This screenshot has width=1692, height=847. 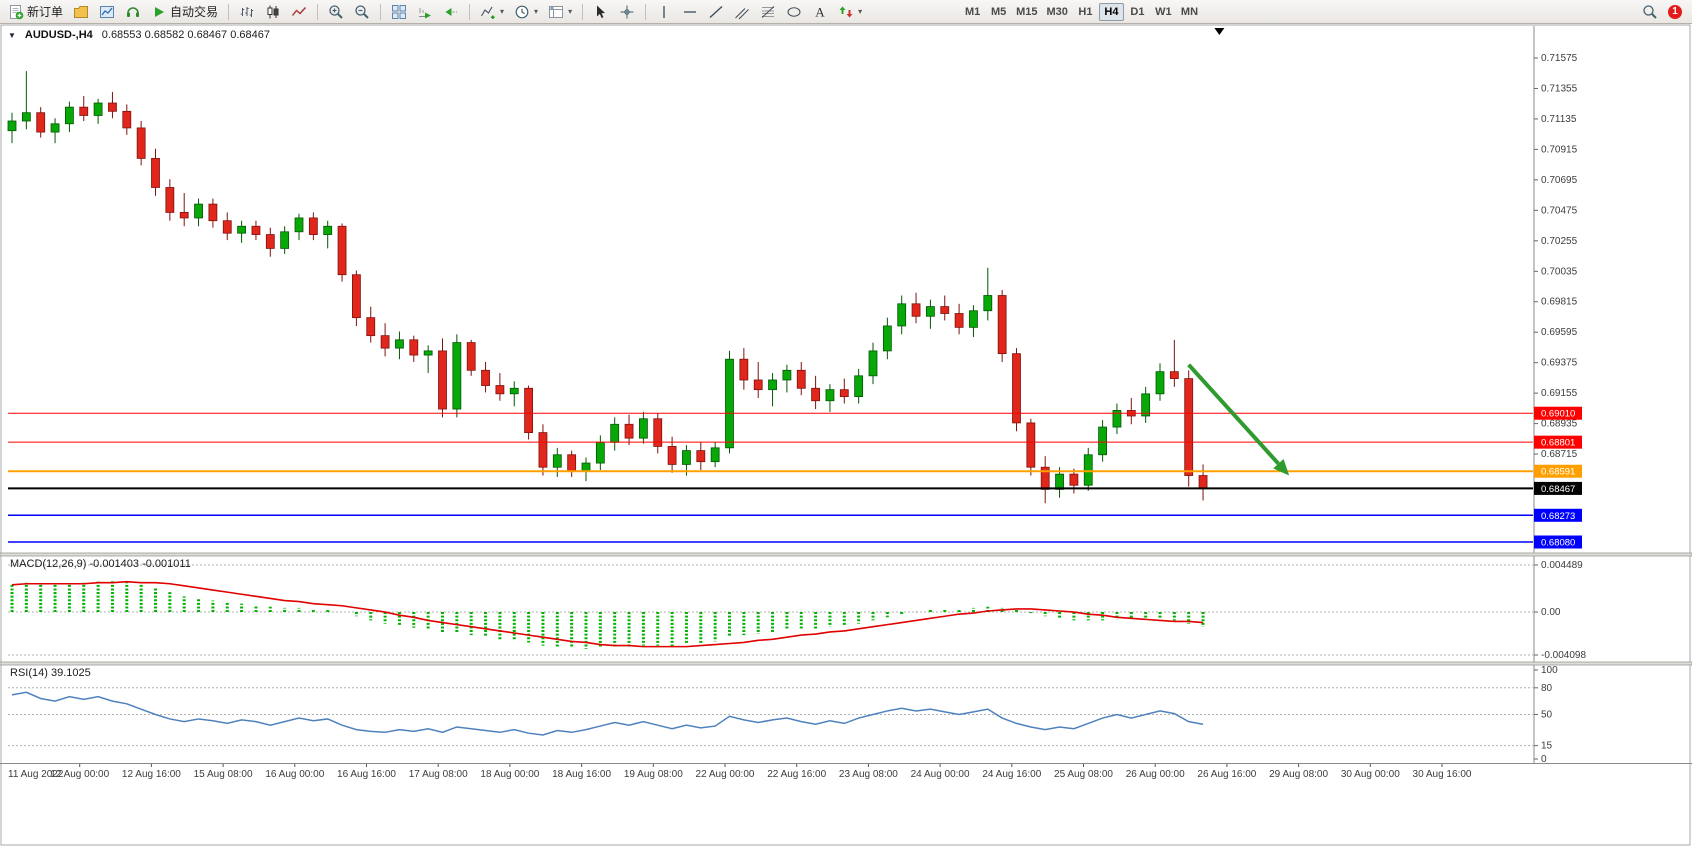 What do you see at coordinates (1559, 180) in the screenshot?
I see `svg-text: 0.70695` at bounding box center [1559, 180].